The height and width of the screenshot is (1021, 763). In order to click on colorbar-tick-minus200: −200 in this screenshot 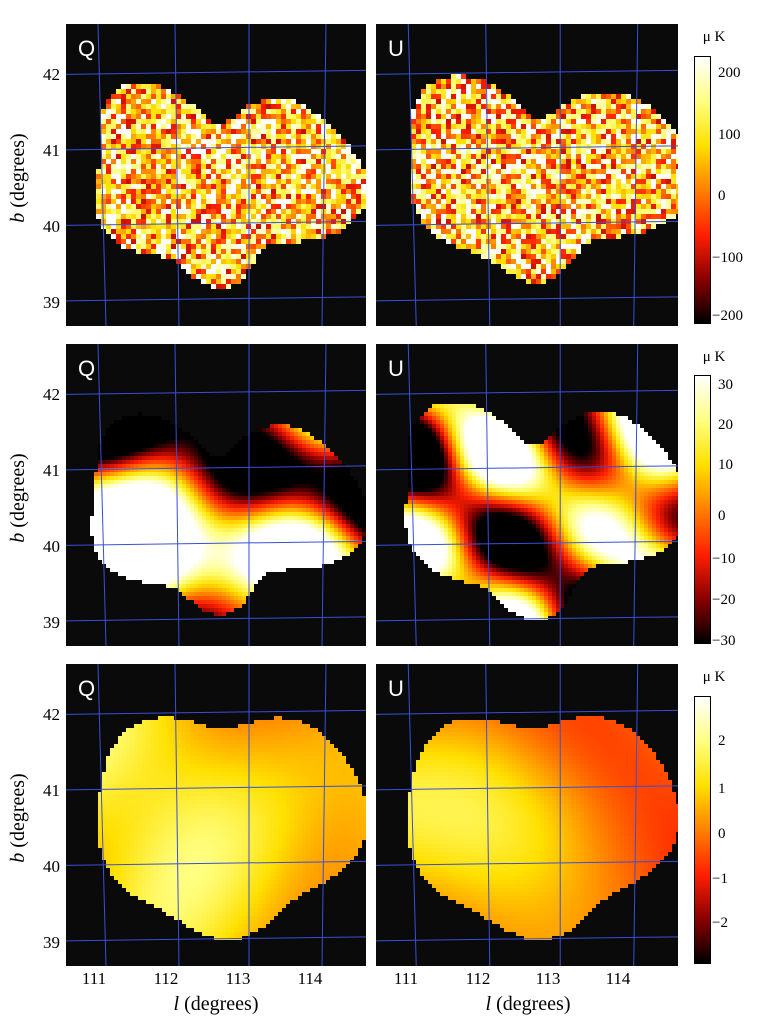, I will do `click(727, 316)`.